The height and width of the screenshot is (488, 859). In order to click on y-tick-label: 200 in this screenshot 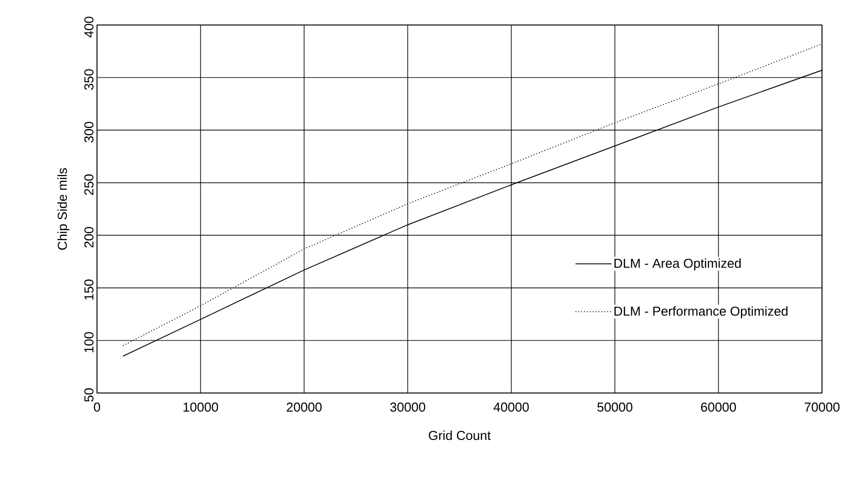, I will do `click(89, 237)`.